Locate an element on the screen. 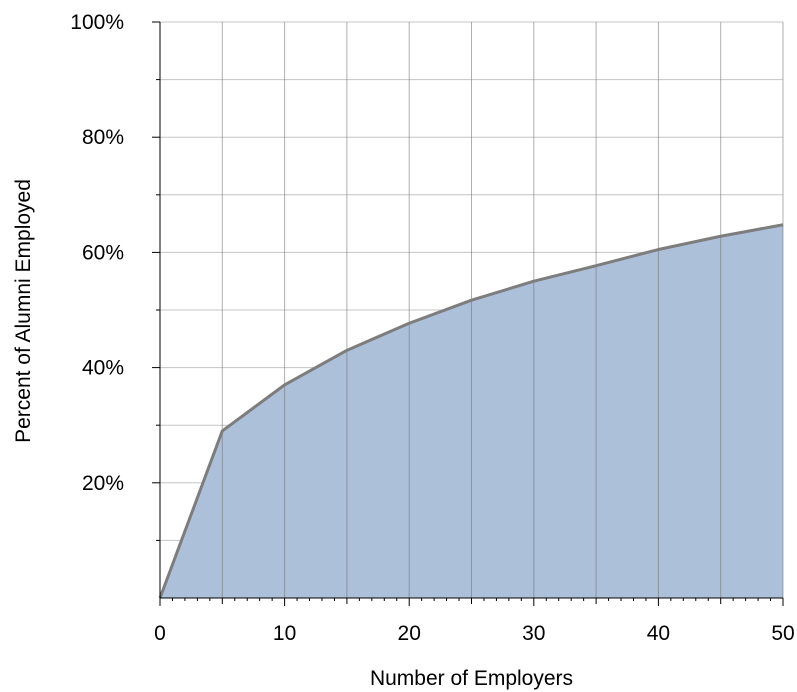  x-tick-label: 50 is located at coordinates (782, 633).